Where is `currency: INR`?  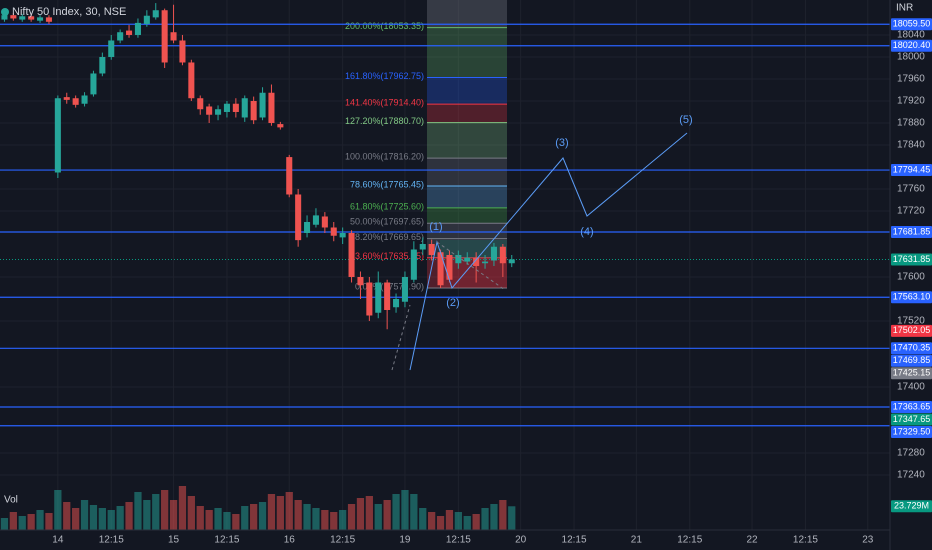 currency: INR is located at coordinates (904, 8).